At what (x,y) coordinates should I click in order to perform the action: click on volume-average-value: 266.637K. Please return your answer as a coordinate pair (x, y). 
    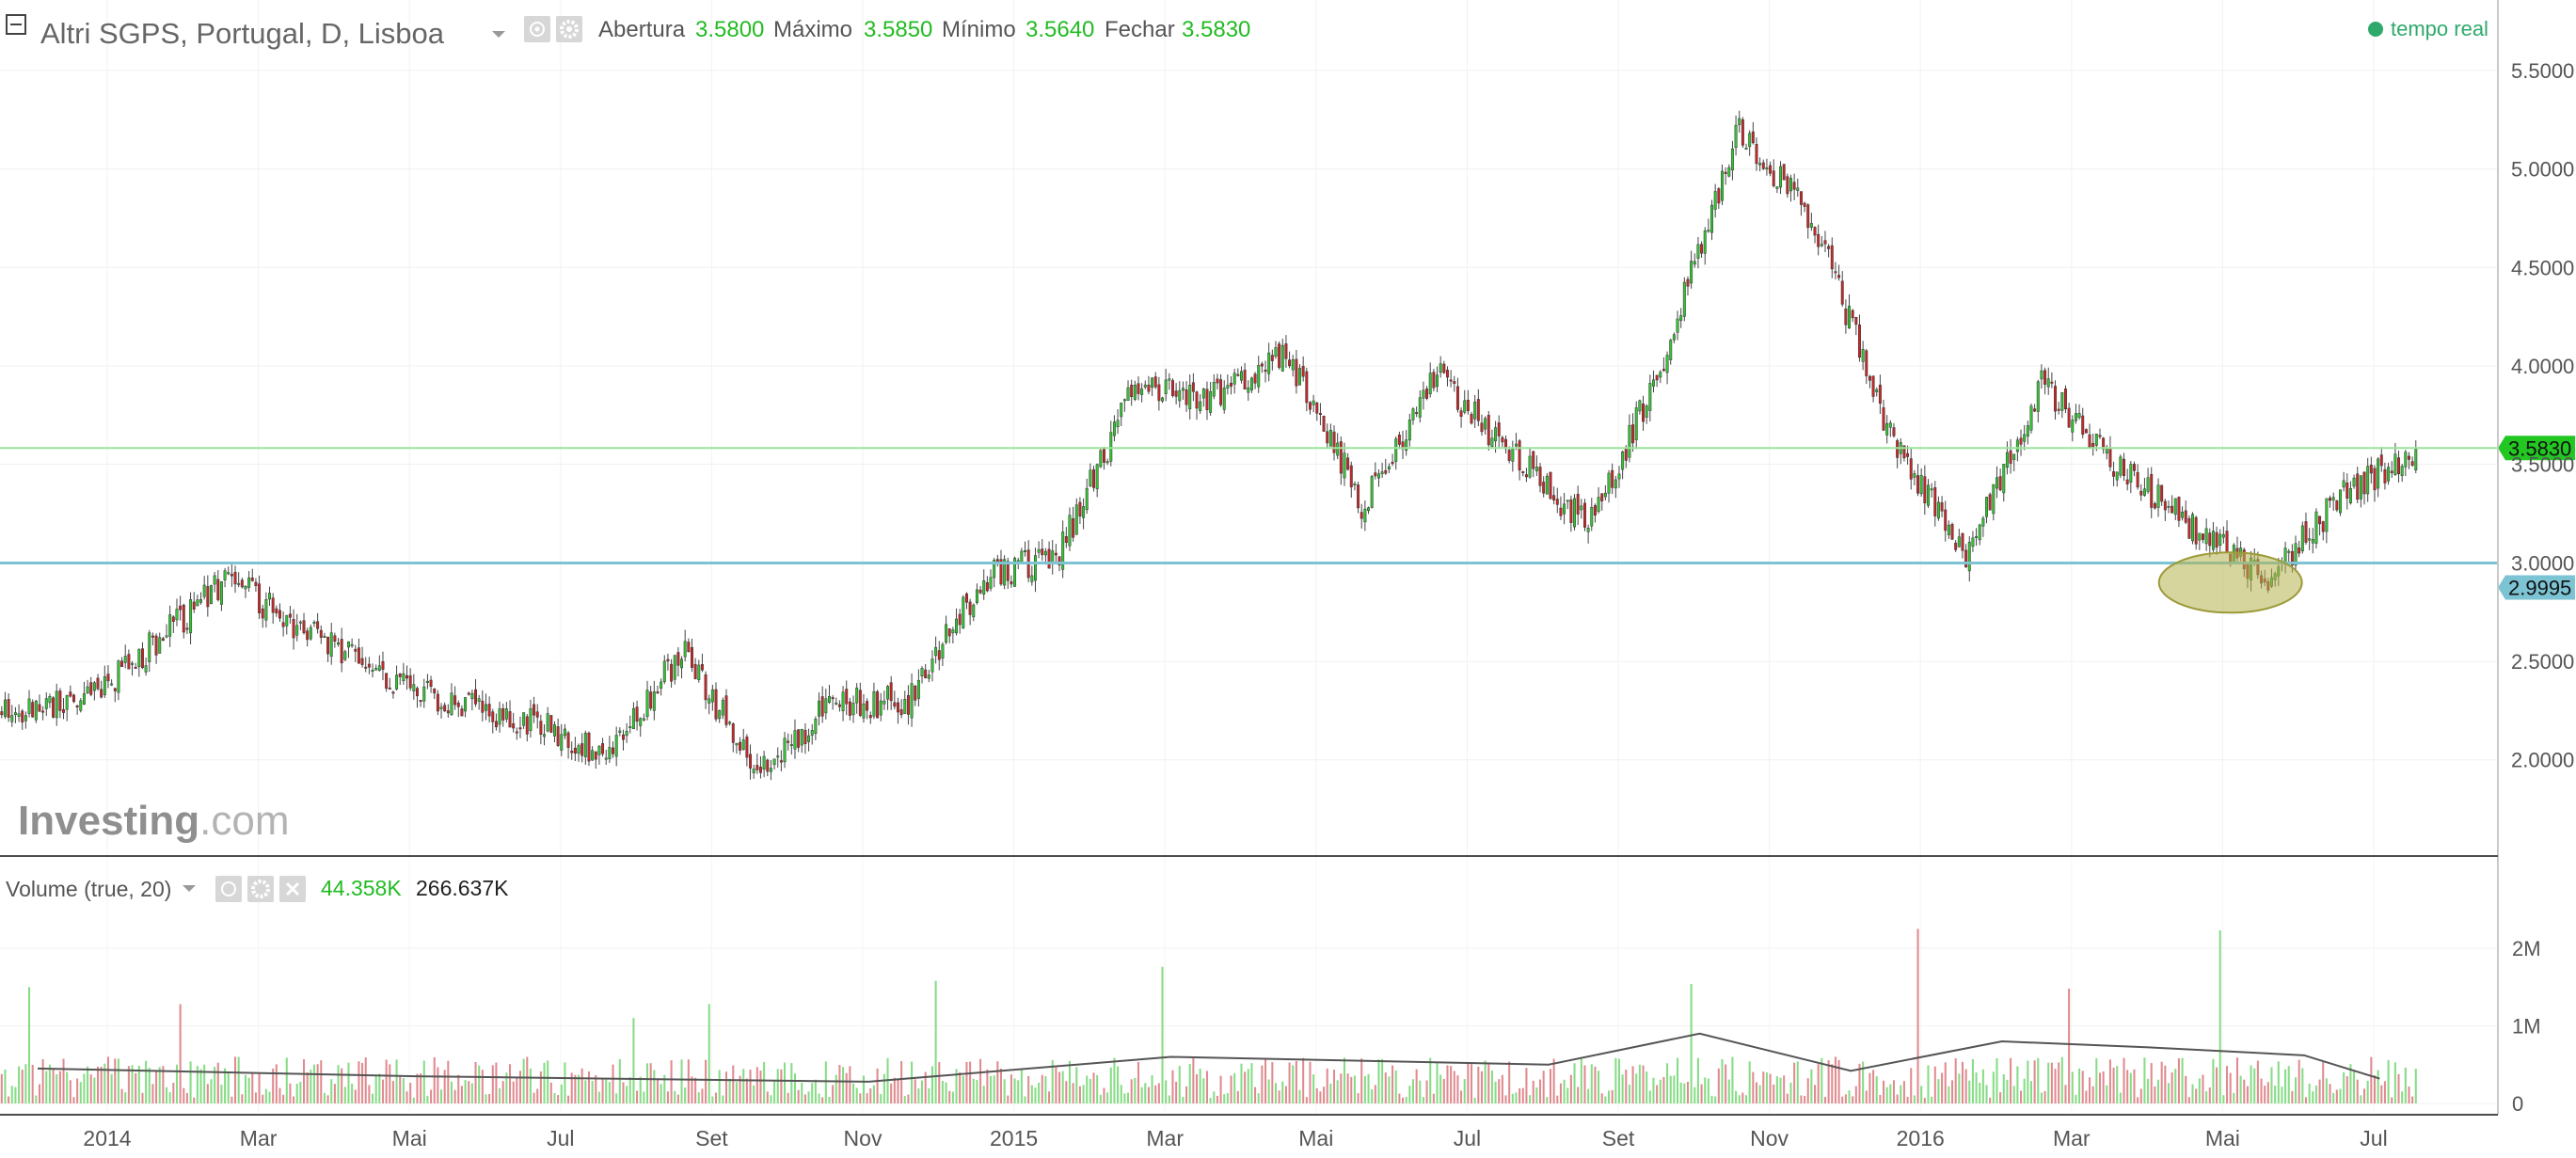
    Looking at the image, I should click on (463, 888).